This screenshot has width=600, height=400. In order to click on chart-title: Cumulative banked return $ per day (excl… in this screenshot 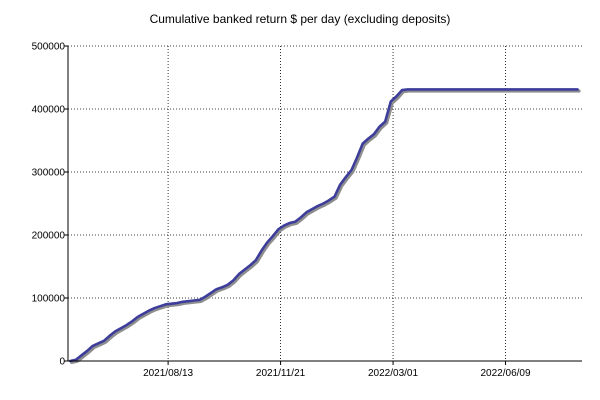, I will do `click(300, 19)`.